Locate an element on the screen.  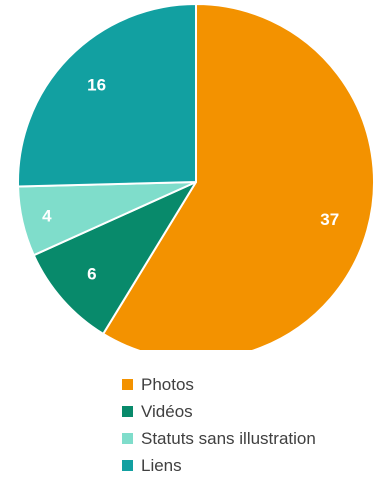
data-label-photos: 37 is located at coordinates (329, 219).